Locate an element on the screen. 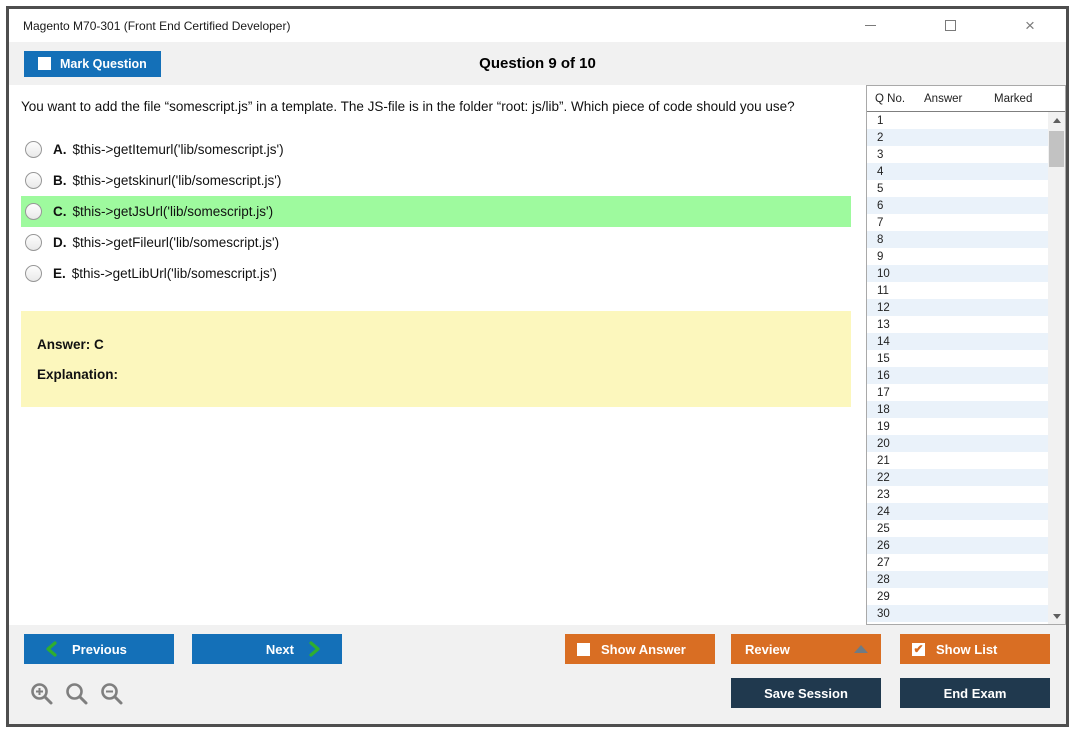 The width and height of the screenshot is (1075, 741). question-list-scrollbar is located at coordinates (1056, 368).